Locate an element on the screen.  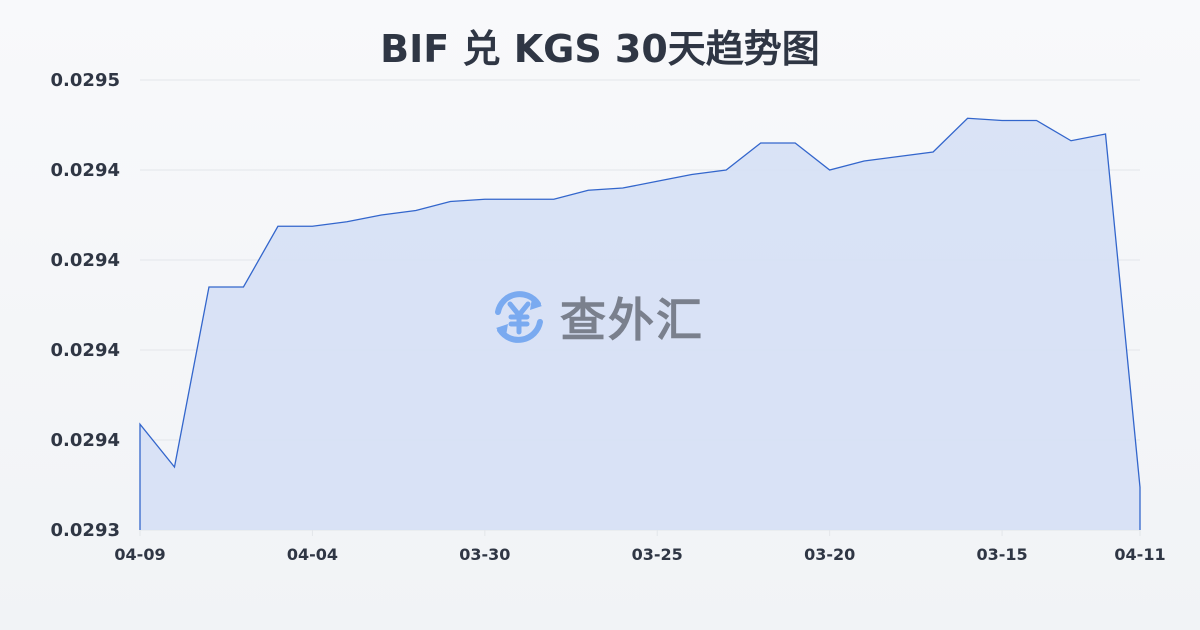
y-tick-label: 0.0293 is located at coordinates (85, 530).